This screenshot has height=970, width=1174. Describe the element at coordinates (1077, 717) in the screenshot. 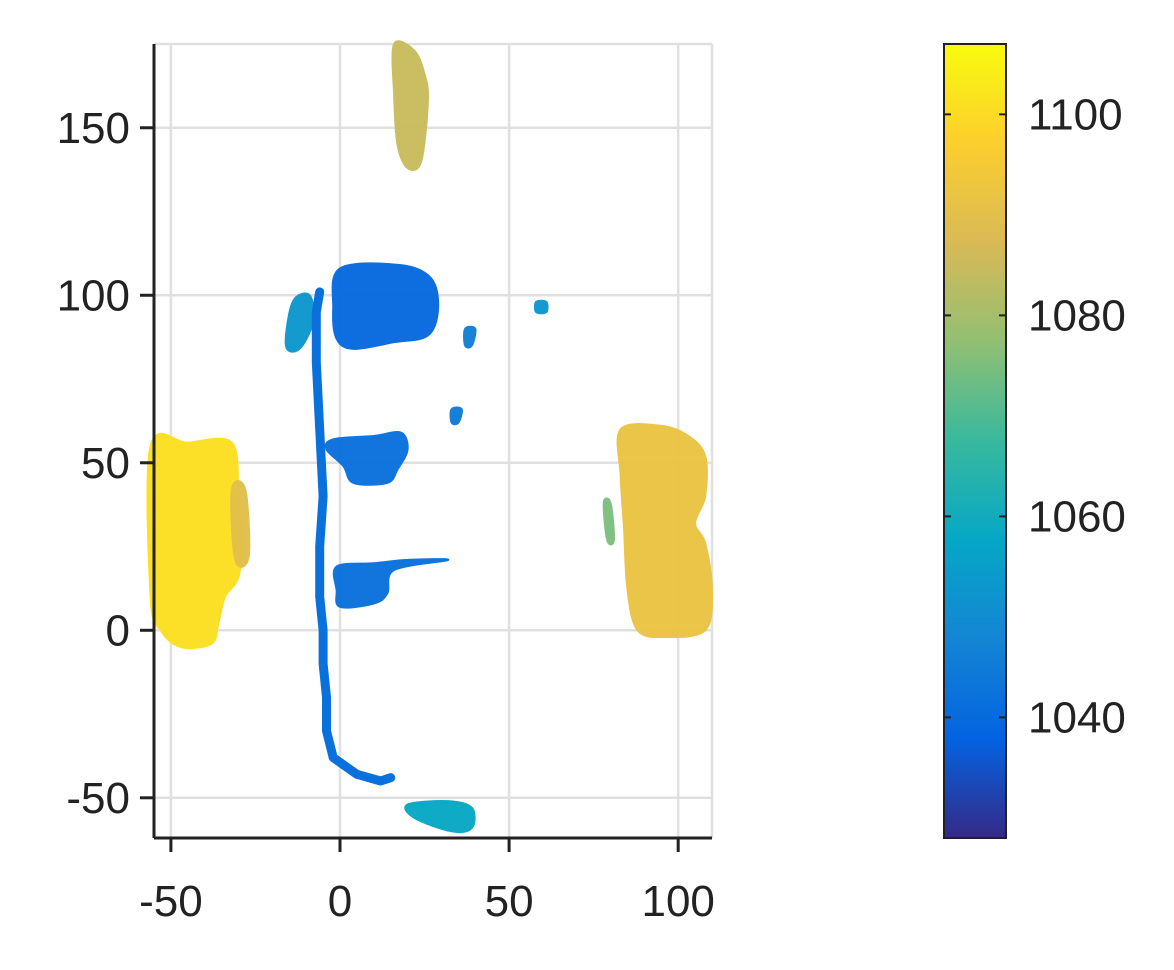

I see `colorbar-tick-label: 1040` at that location.